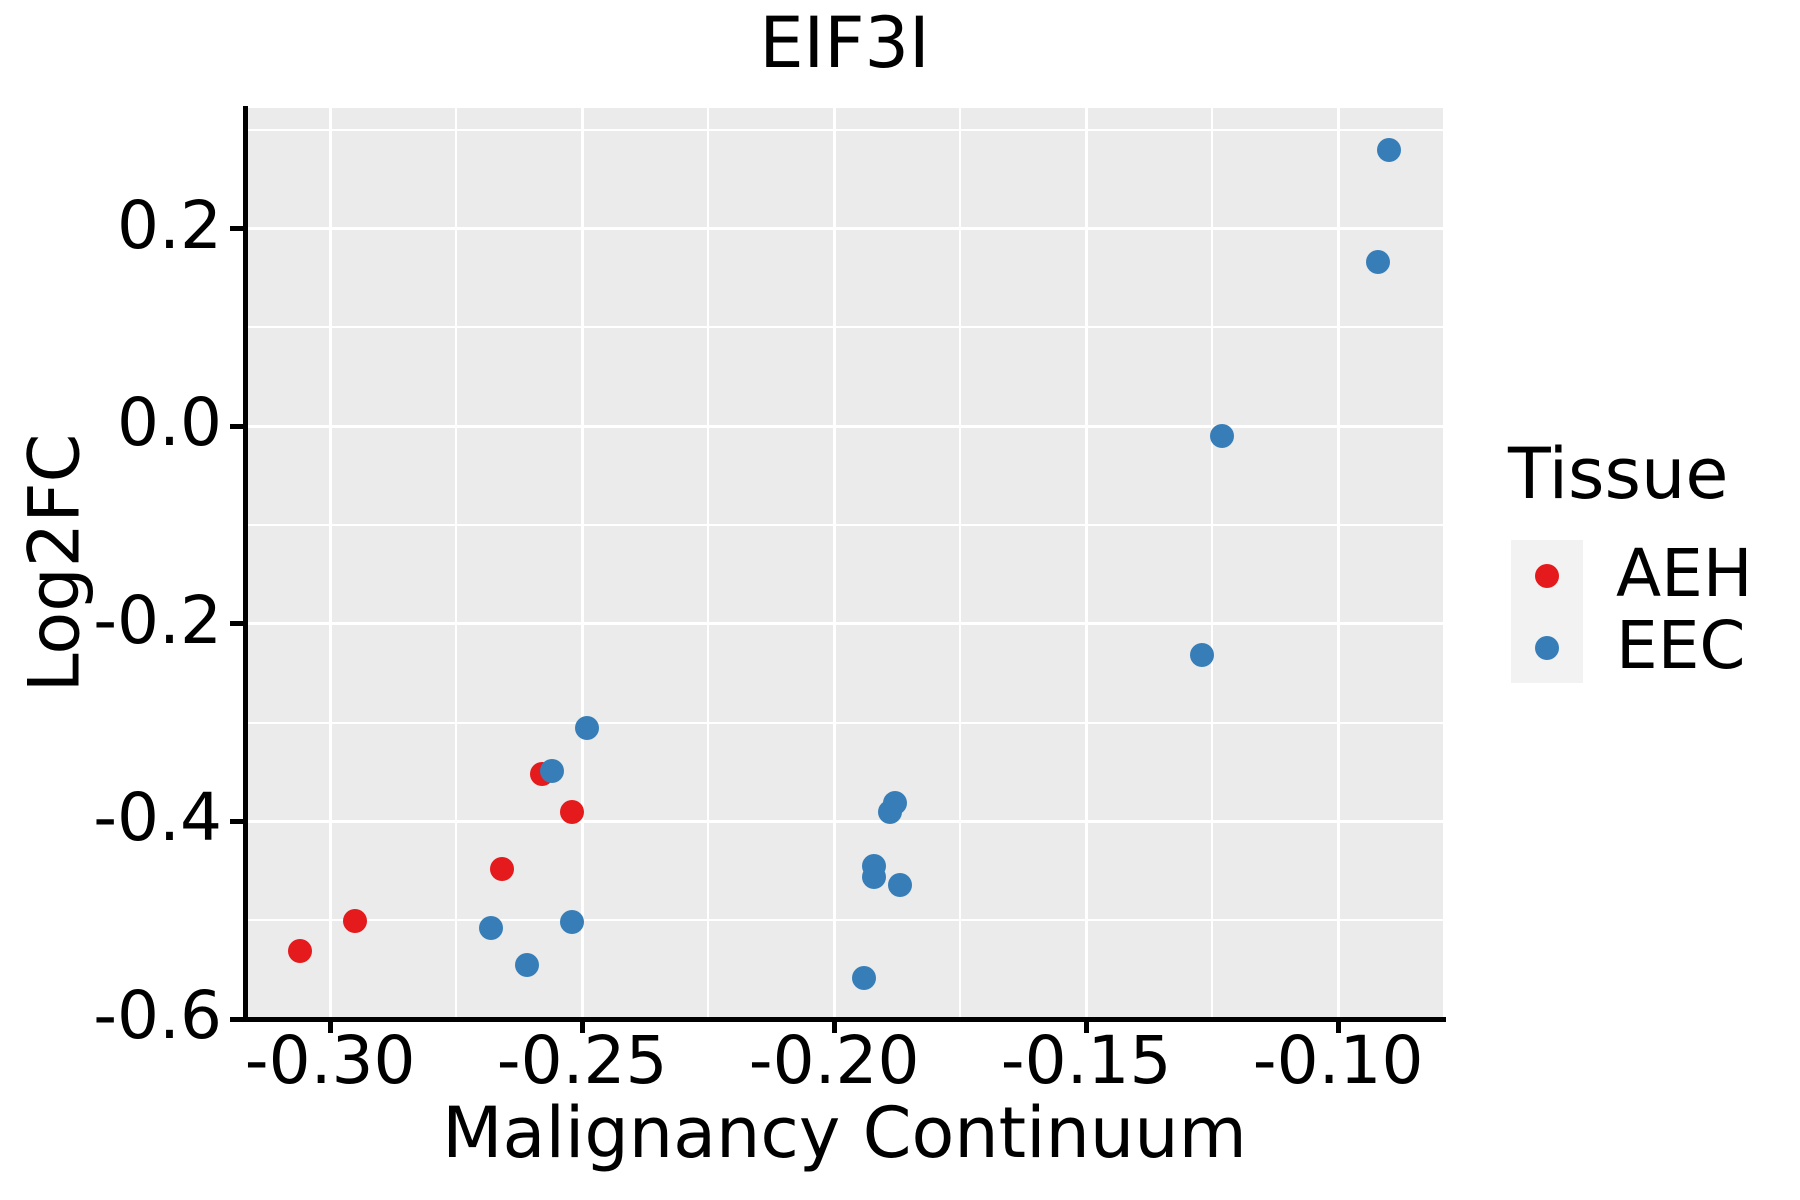 This screenshot has height=1200, width=1800. What do you see at coordinates (1547, 648) in the screenshot?
I see `legend-dot-eec` at bounding box center [1547, 648].